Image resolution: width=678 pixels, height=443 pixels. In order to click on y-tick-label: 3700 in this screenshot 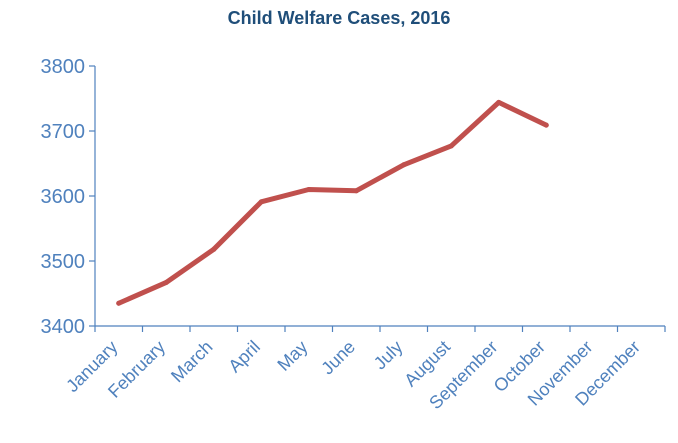, I will do `click(63, 132)`.